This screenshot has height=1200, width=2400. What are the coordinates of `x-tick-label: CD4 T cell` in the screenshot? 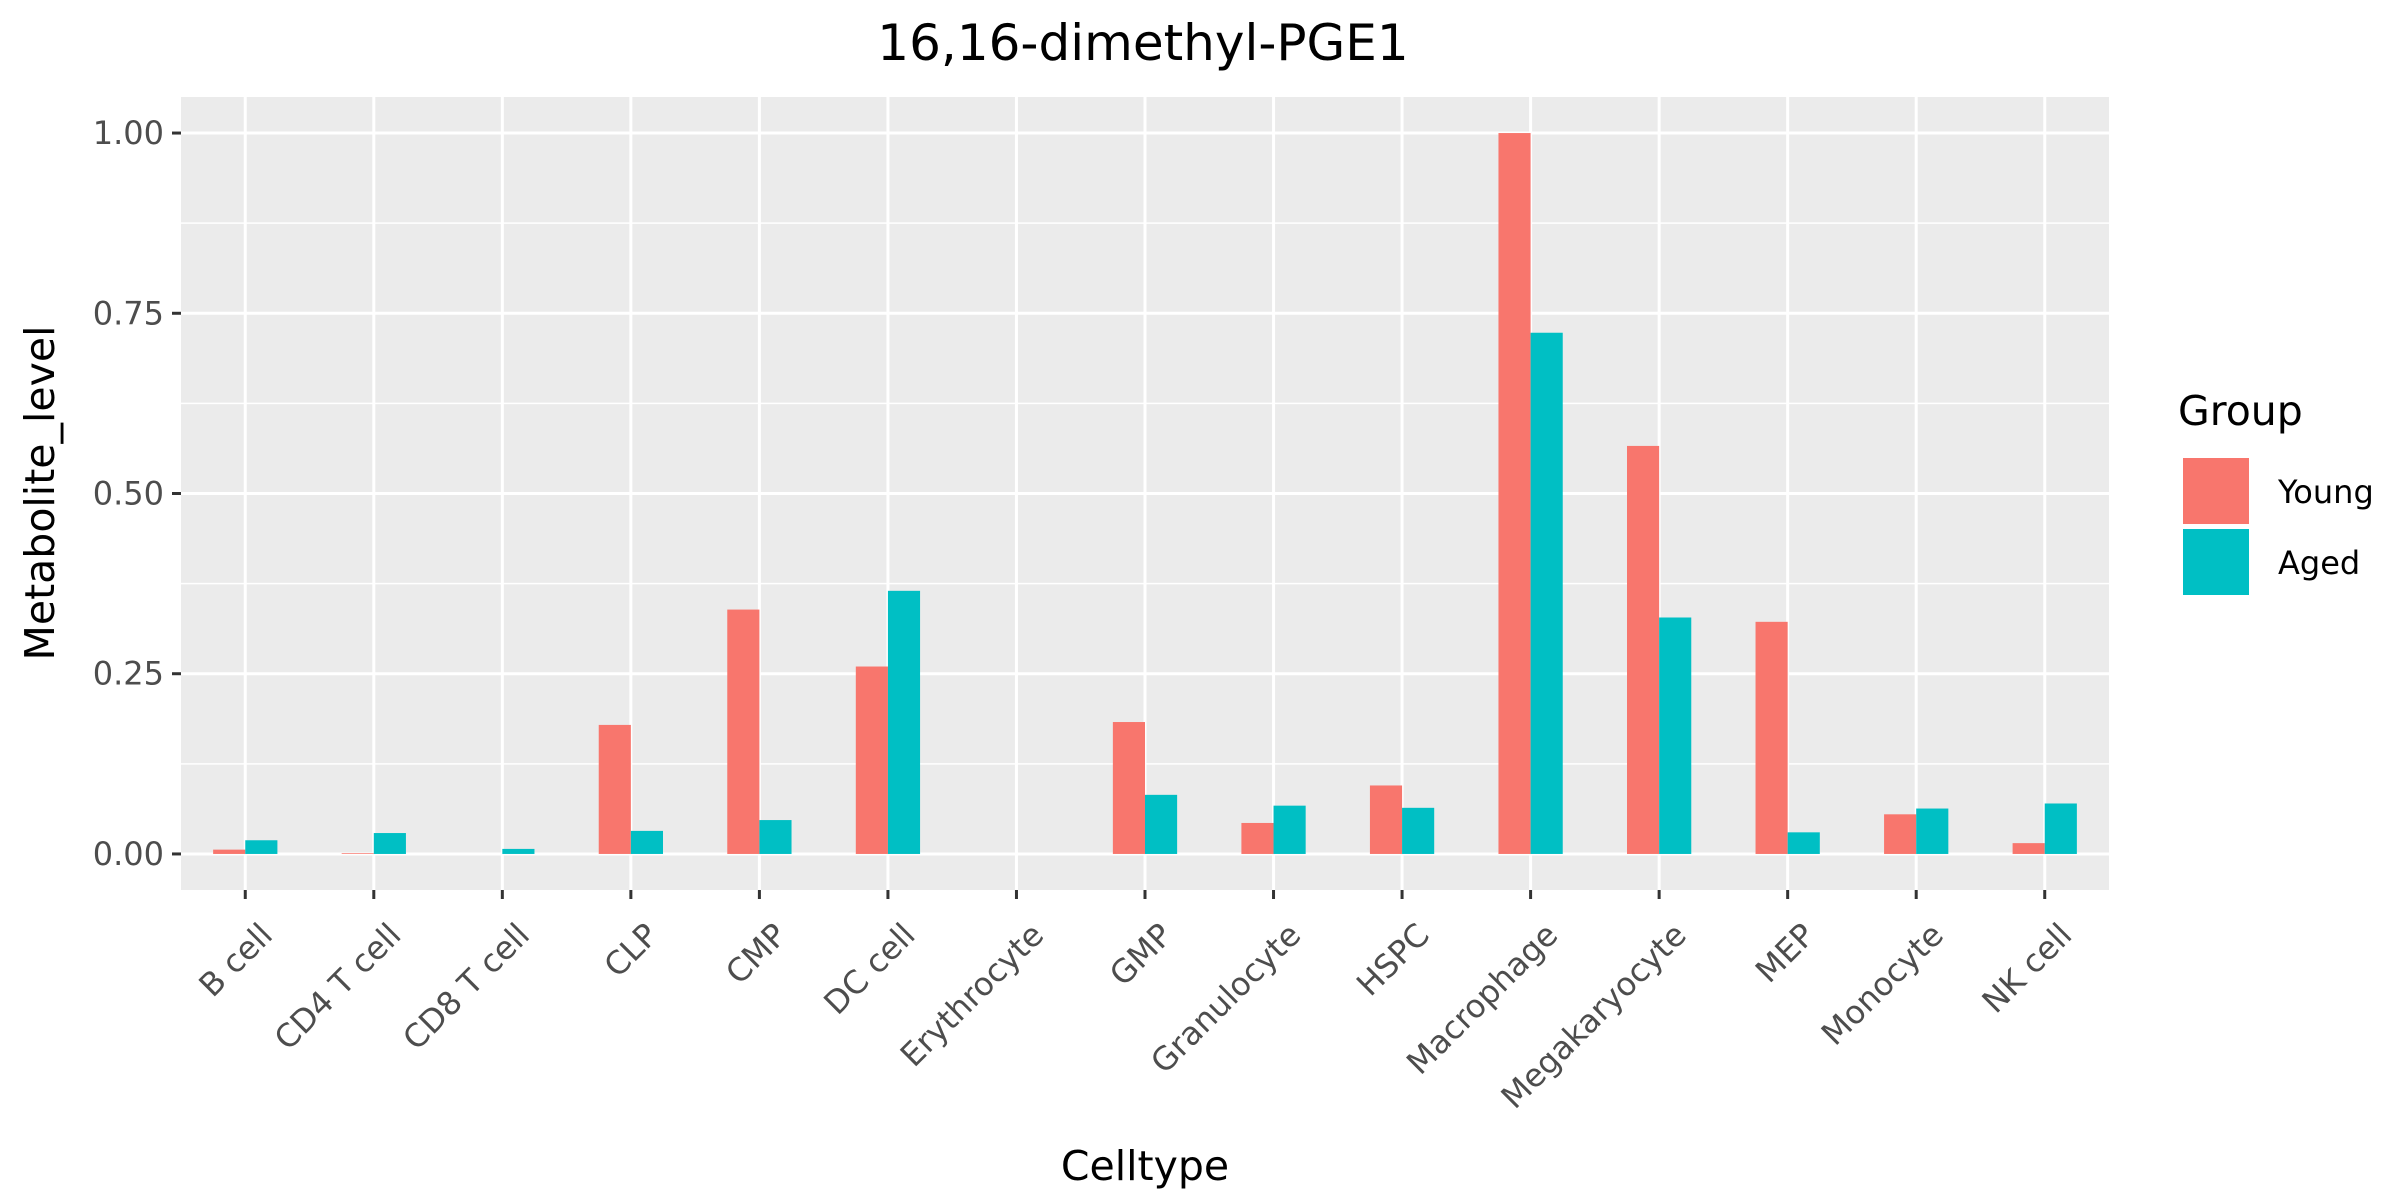 It's located at (338, 987).